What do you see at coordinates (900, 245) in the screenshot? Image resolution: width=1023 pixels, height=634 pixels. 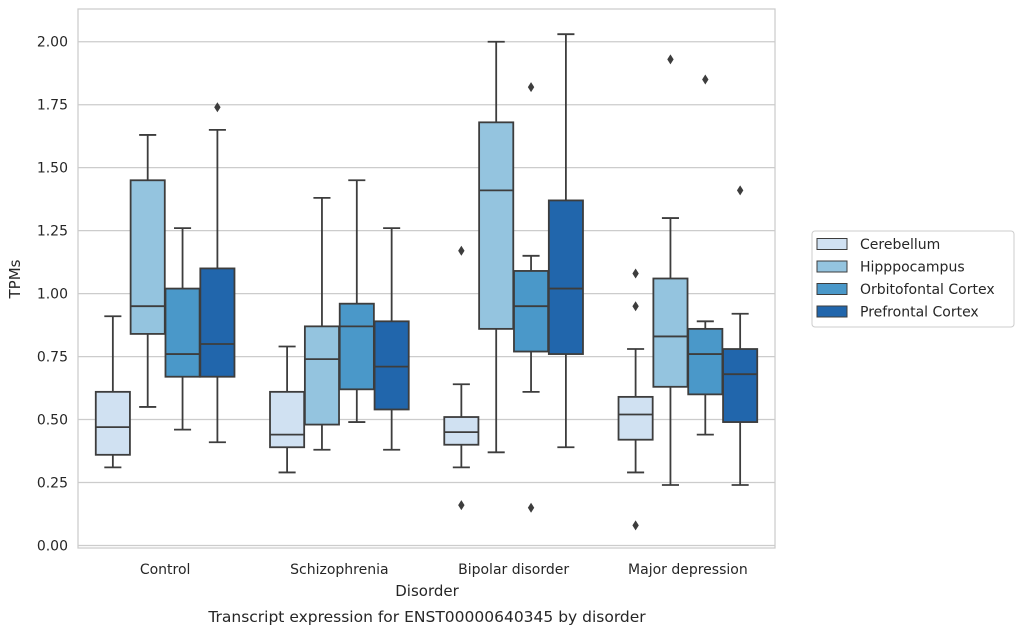 I see `legend-label: Cerebellum` at bounding box center [900, 245].